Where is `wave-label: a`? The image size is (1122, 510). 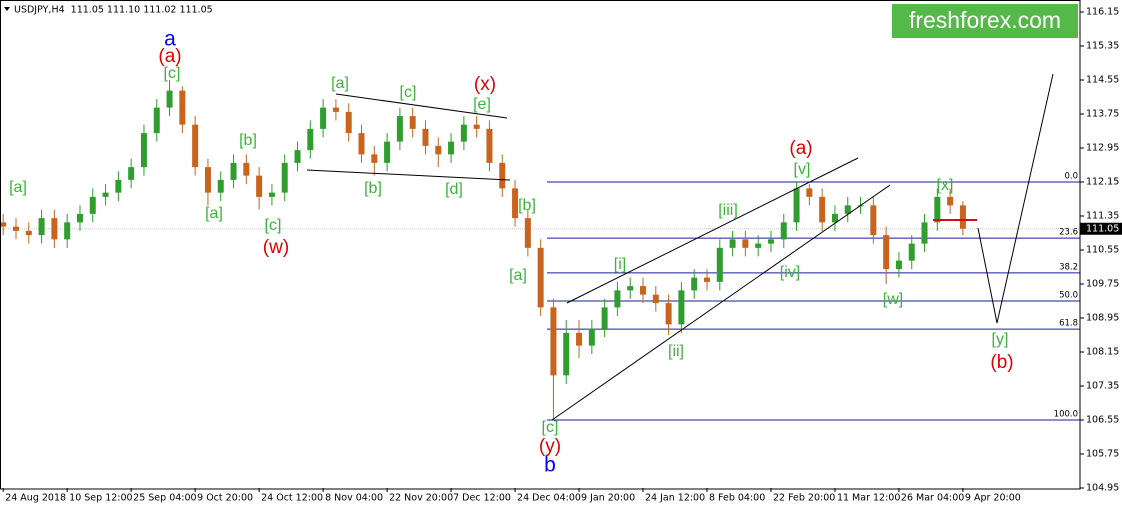
wave-label: a is located at coordinates (170, 39).